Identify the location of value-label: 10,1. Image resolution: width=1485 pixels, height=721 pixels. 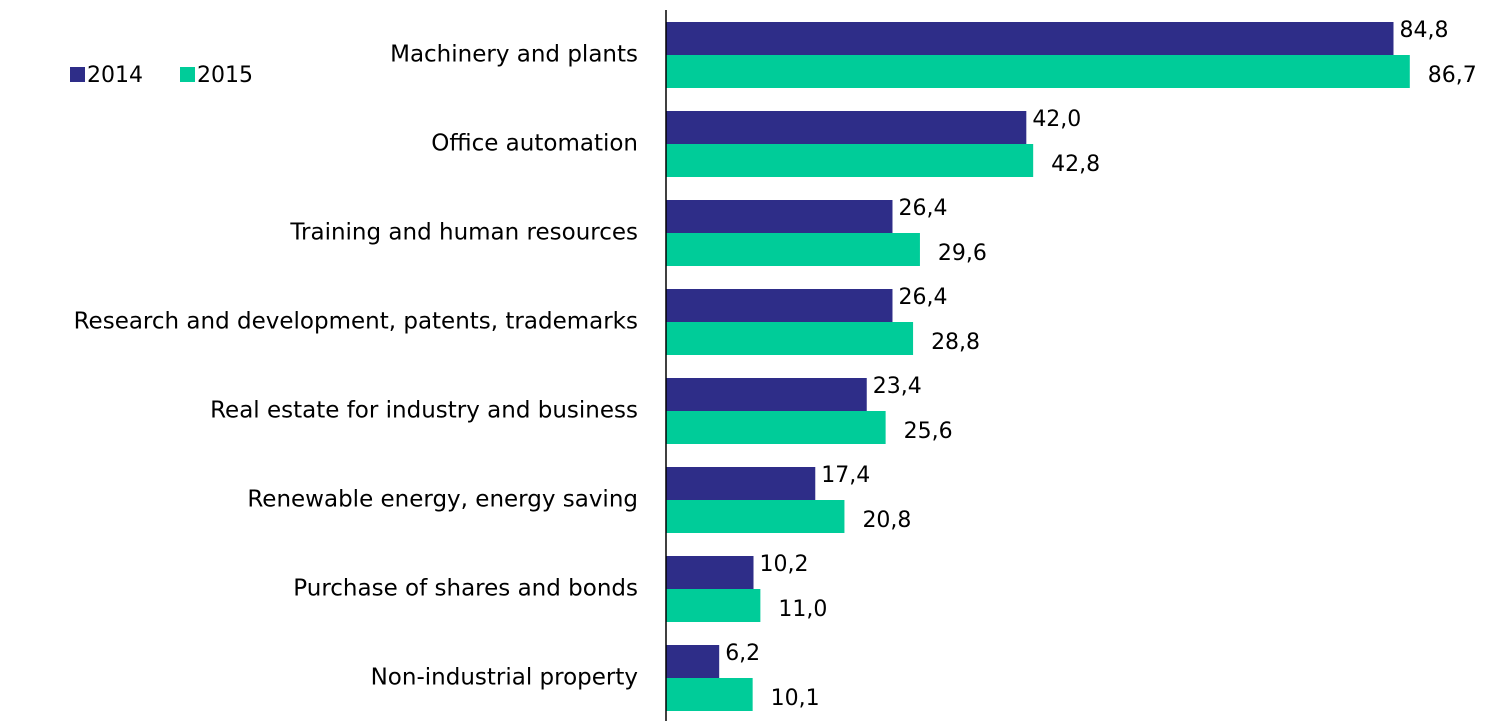
(795, 698).